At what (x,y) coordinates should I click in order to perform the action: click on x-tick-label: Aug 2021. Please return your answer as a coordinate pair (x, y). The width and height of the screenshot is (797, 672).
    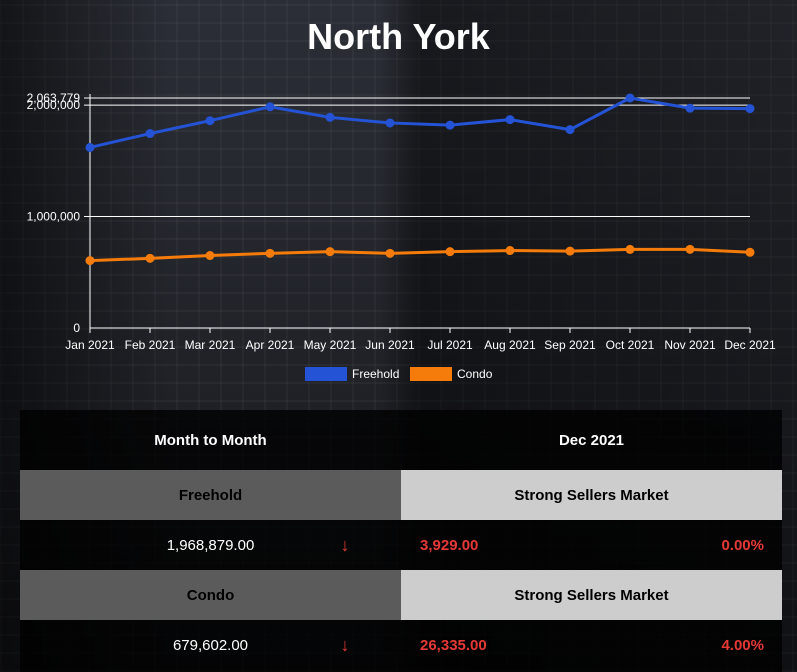
    Looking at the image, I should click on (510, 345).